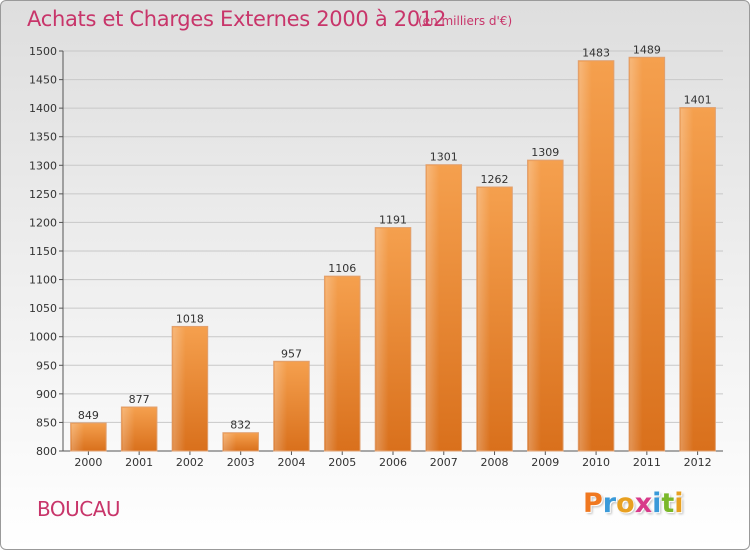  I want to click on y-tick-label: 900, so click(46, 394).